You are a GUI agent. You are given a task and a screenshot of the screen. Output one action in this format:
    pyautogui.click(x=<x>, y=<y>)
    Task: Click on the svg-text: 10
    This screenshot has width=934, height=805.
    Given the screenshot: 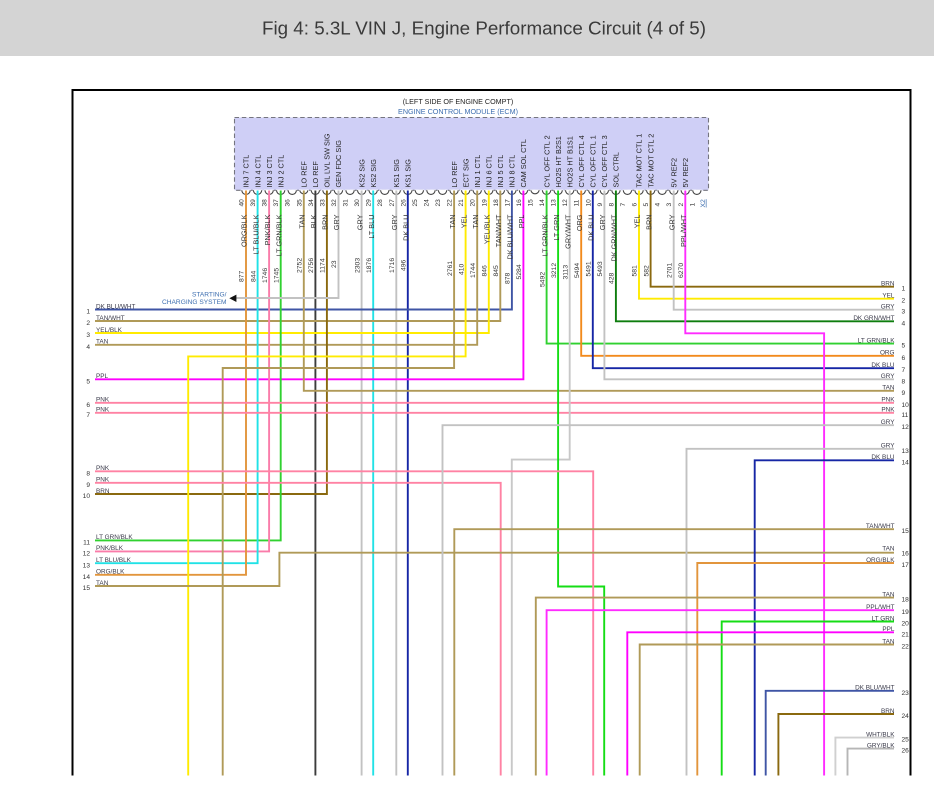 What is the action you would take?
    pyautogui.click(x=87, y=496)
    